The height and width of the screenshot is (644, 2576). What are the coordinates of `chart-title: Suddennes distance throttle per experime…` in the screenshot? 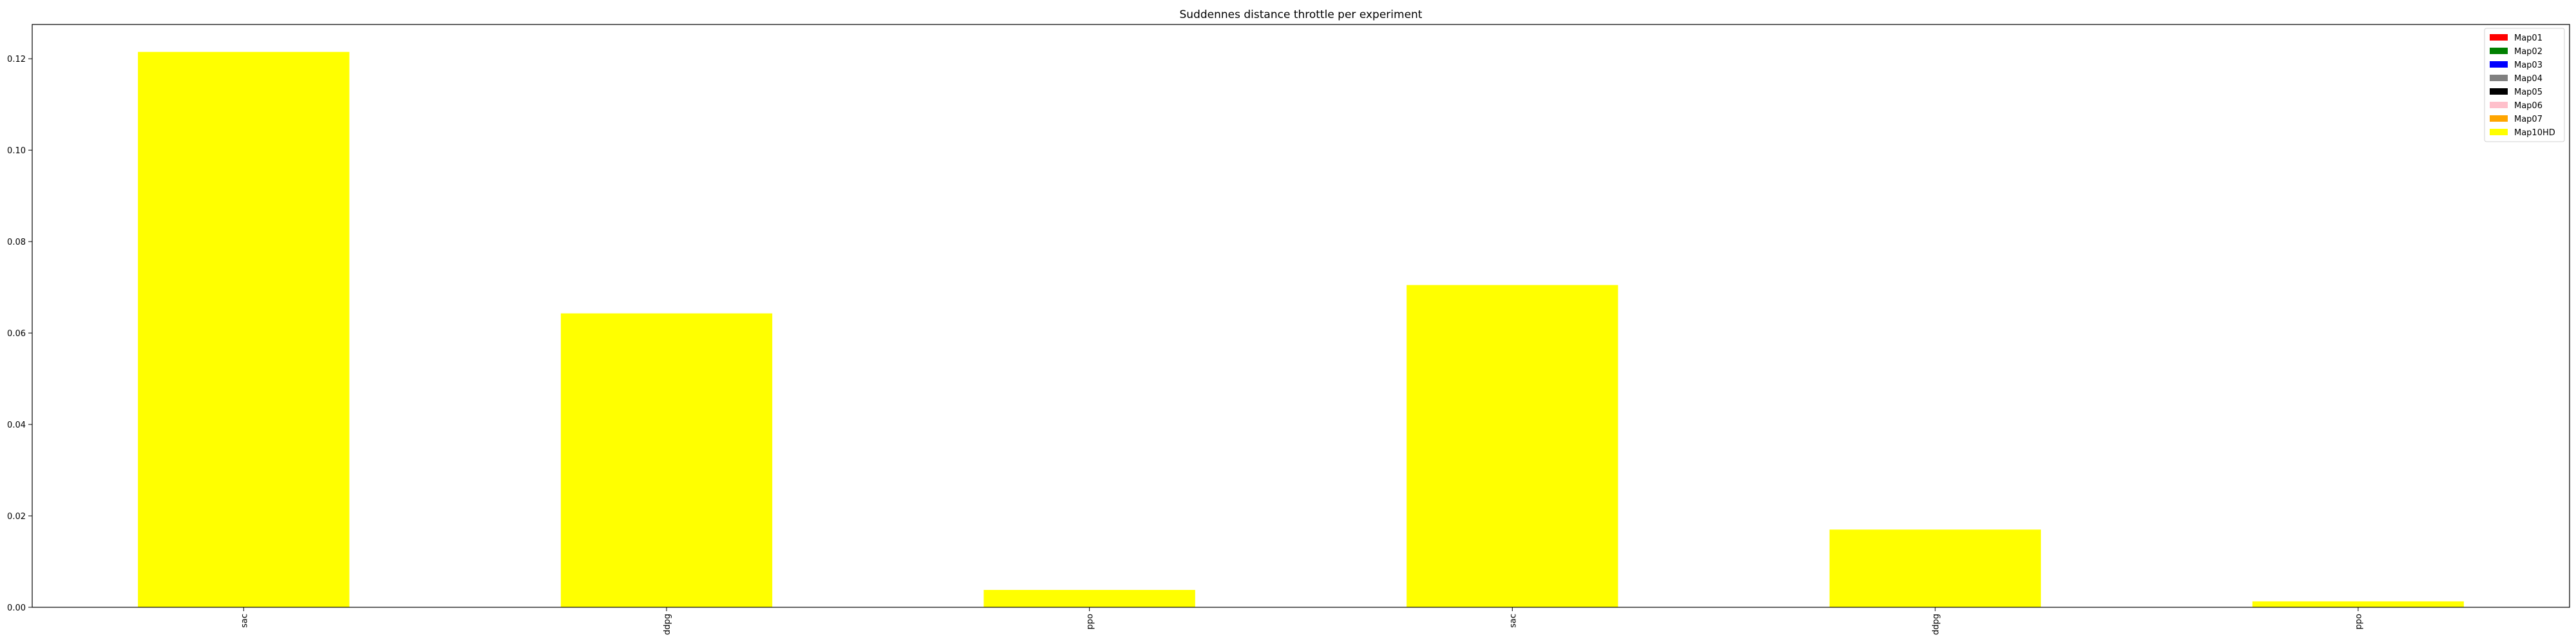 It's located at (1301, 14).